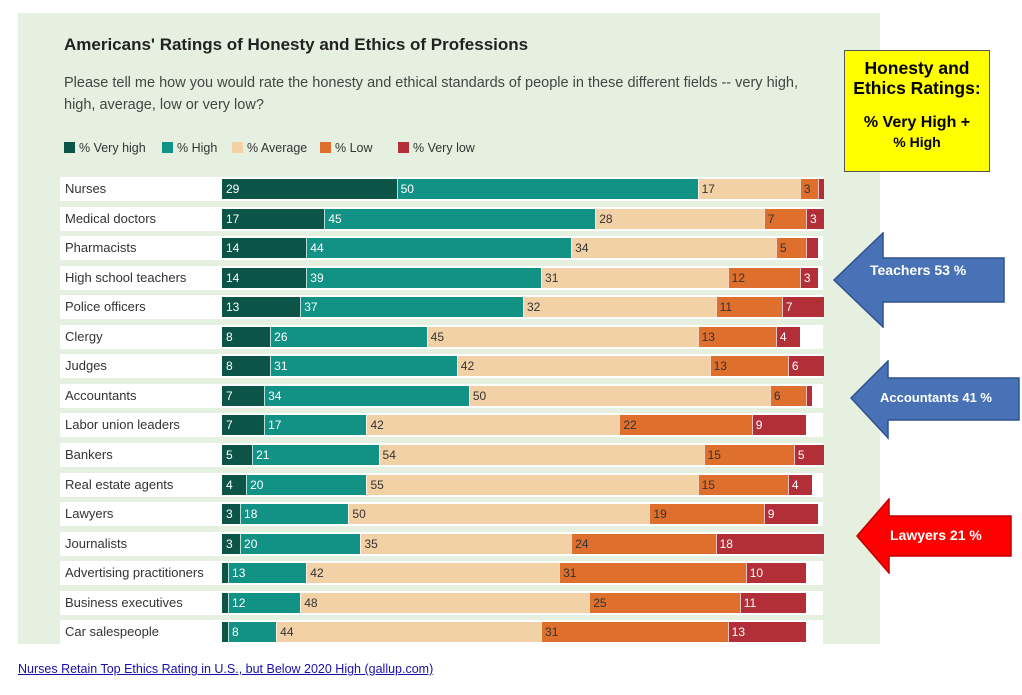  Describe the element at coordinates (783, 336) in the screenshot. I see `data-label: 4` at that location.